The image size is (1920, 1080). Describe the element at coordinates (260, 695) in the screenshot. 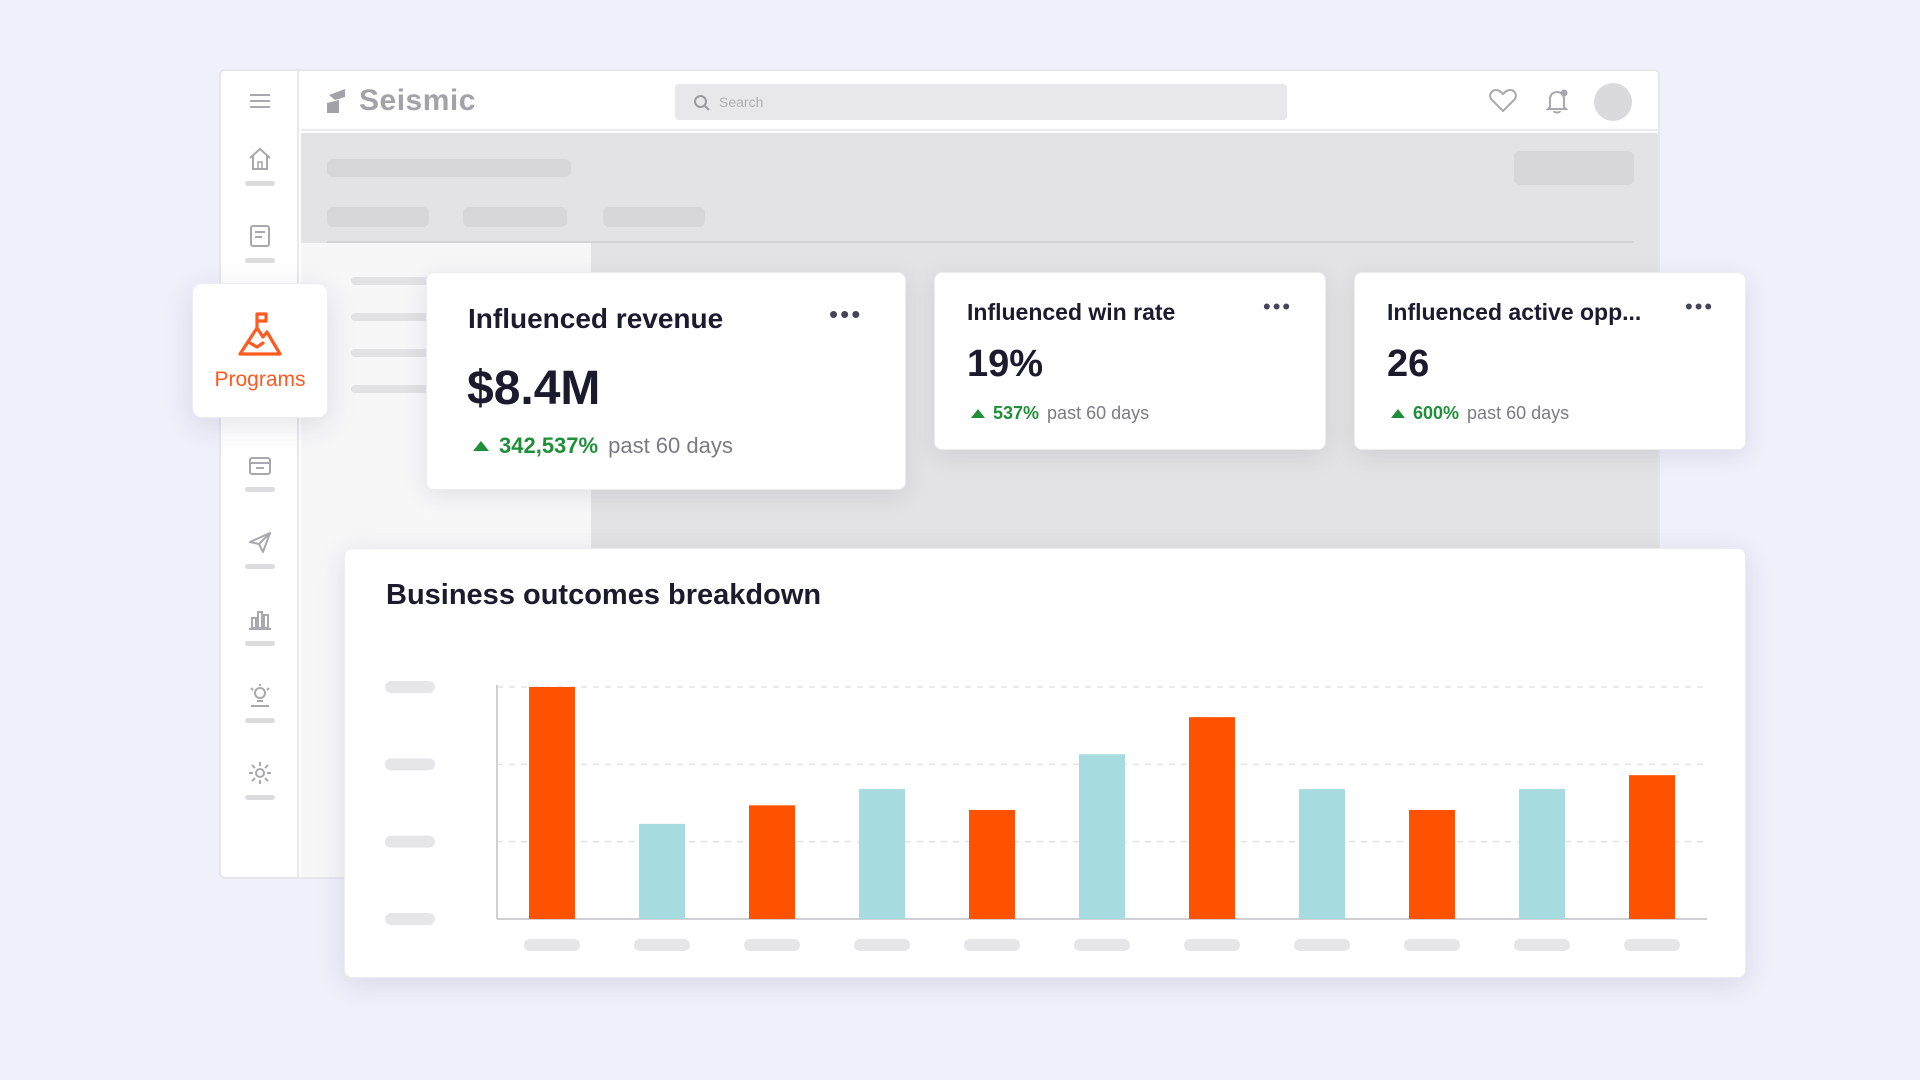

I see `lightbulb-icon` at that location.